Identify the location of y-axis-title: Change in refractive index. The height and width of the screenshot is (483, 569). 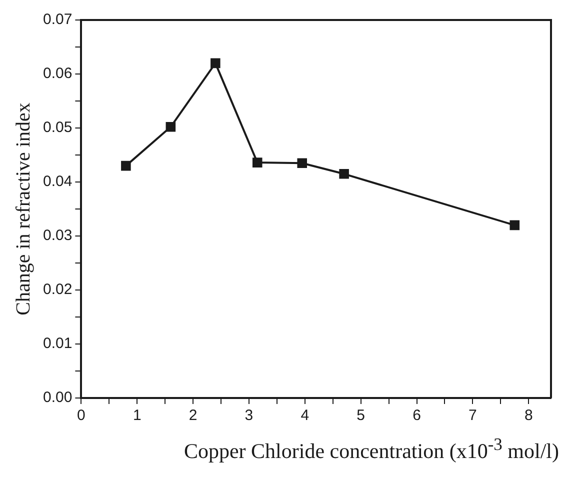
(23, 209).